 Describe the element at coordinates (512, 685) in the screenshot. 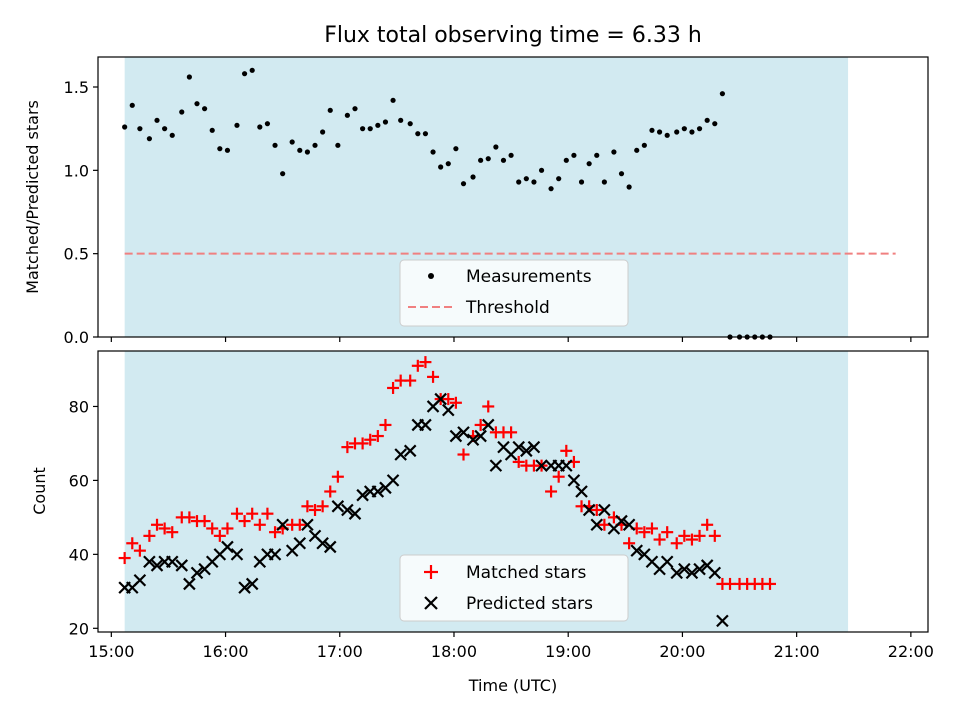

I see `bottom-x-axis-label: Time (UTC)` at that location.